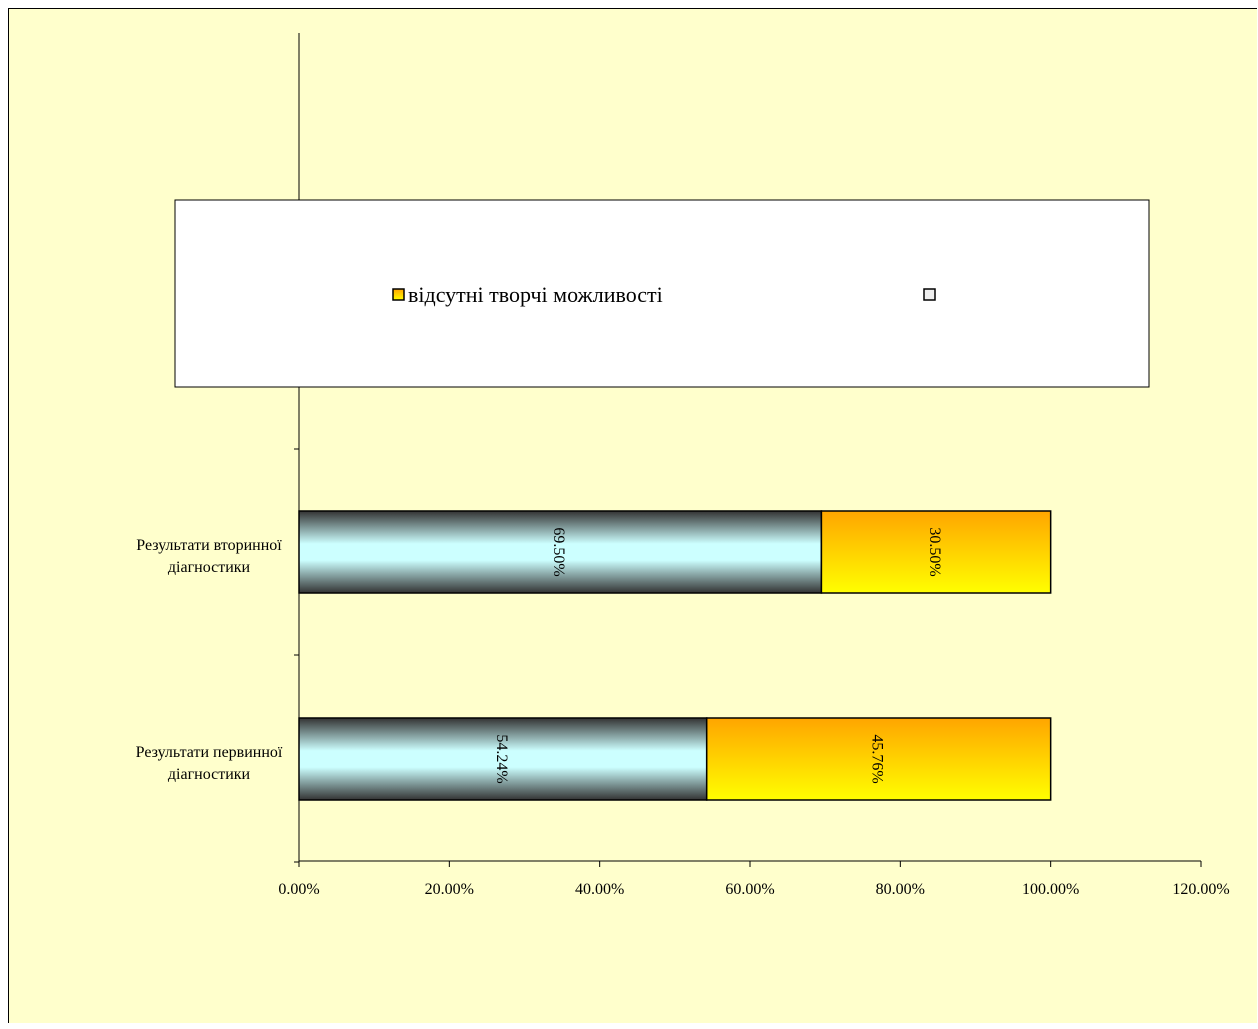 Image resolution: width=1258 pixels, height=1029 pixels. I want to click on x-tick-label: 40.00%, so click(599, 889).